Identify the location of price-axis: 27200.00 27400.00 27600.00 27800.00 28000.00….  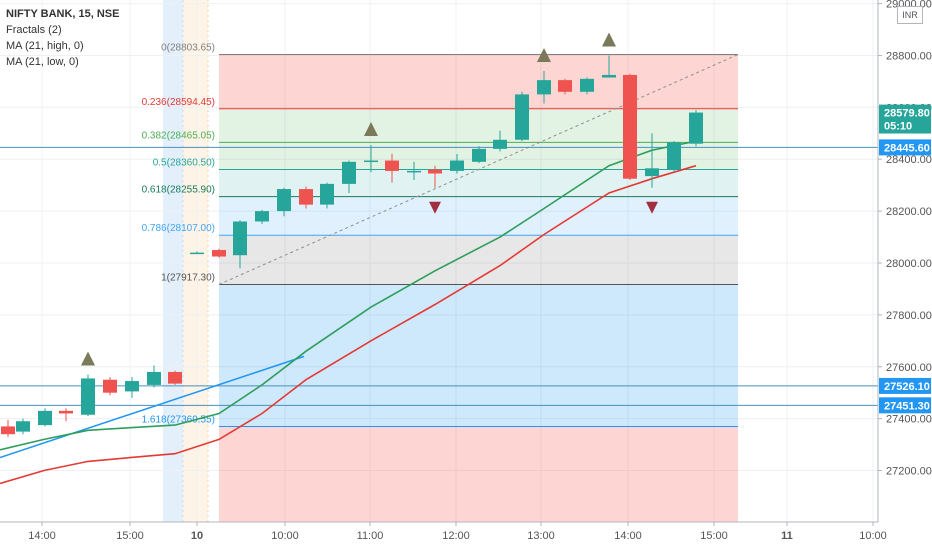
(904, 275).